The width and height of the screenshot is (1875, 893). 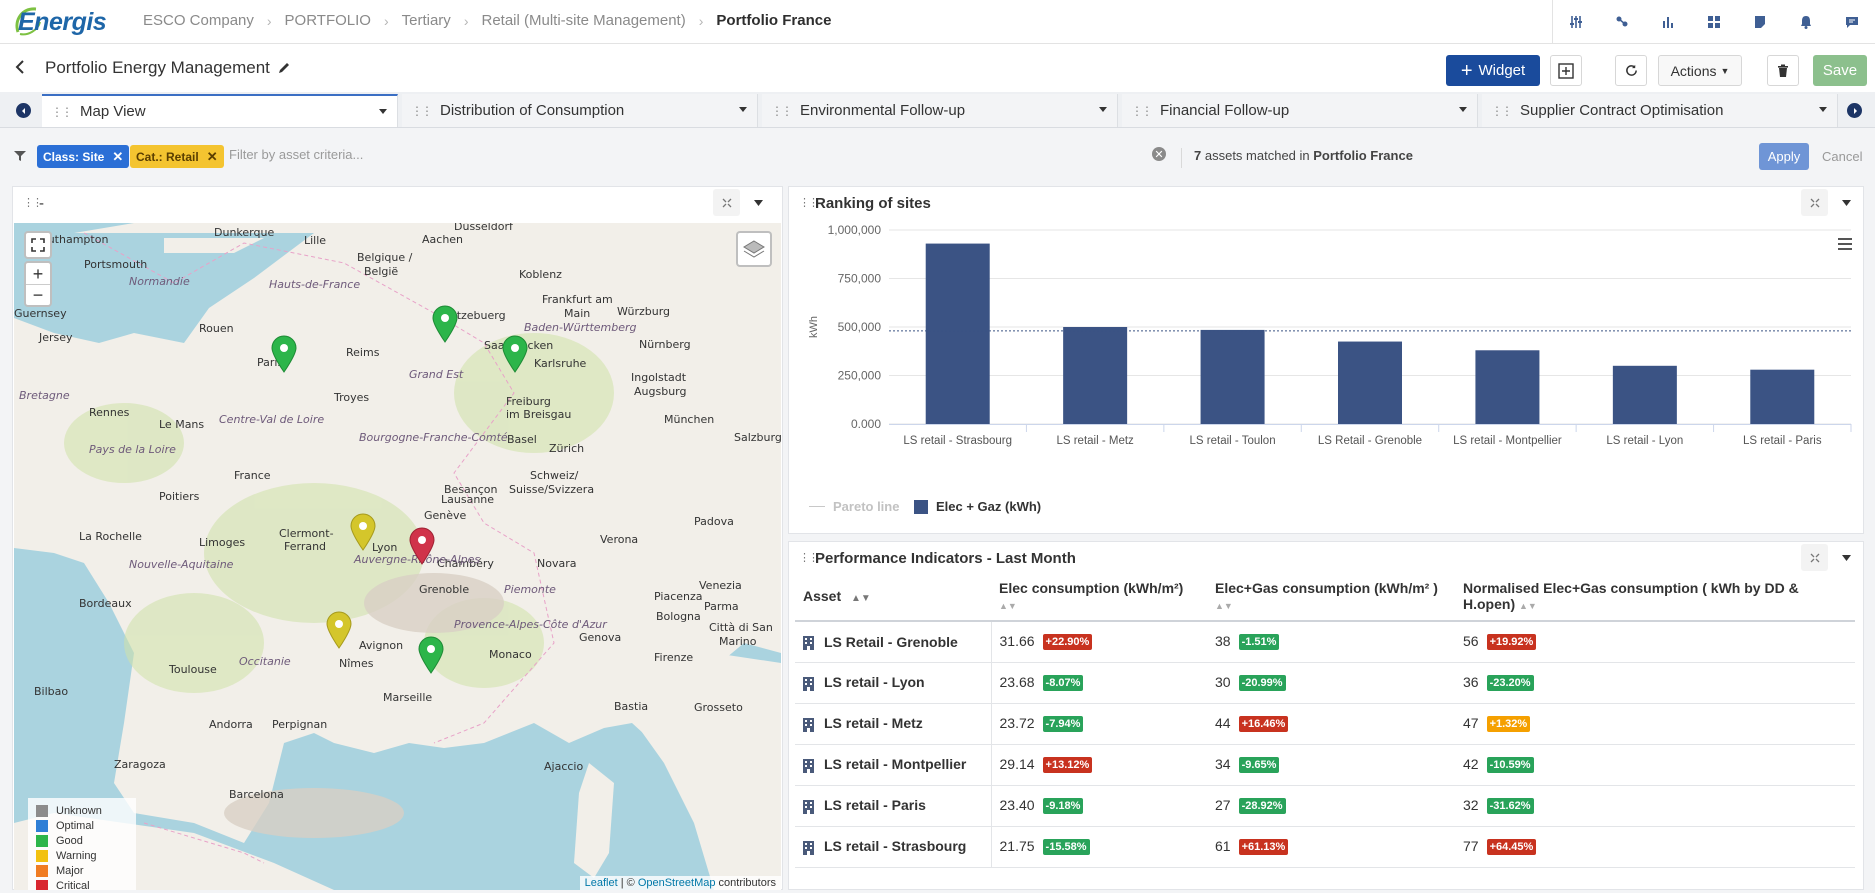 I want to click on breadcrumb-item: Retail (Multi-site Management), so click(x=583, y=20).